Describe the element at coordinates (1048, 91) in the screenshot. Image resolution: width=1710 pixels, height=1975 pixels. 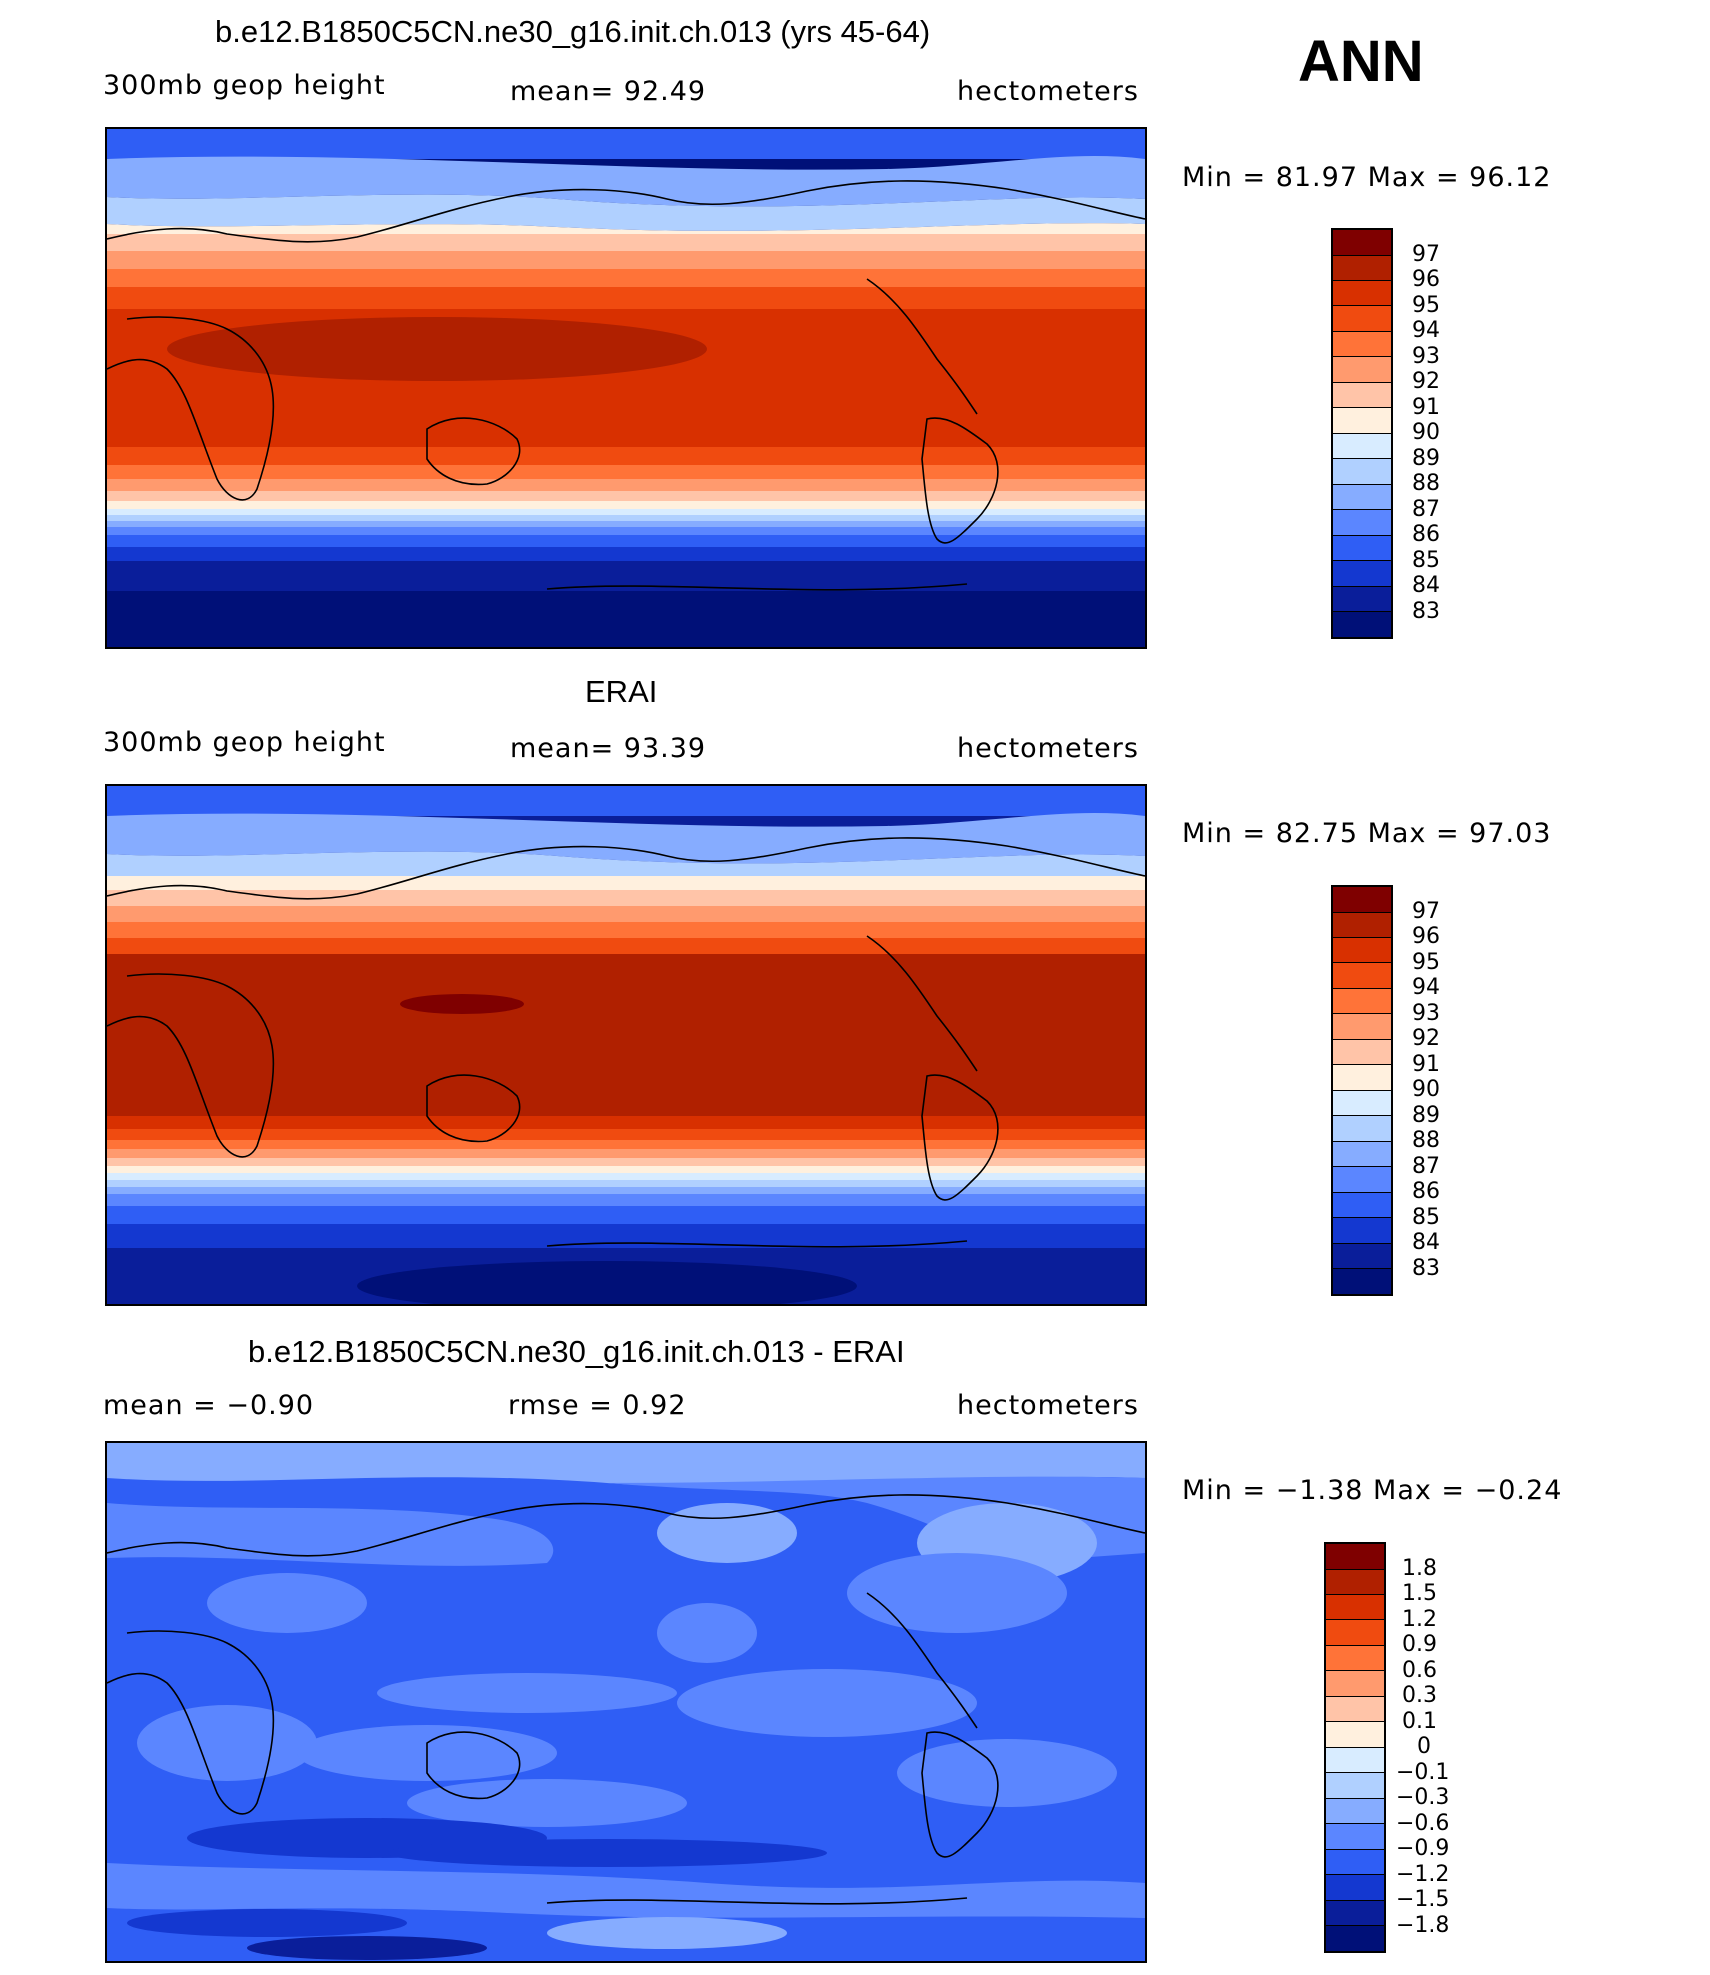
I see `panel-units-model: hectometers` at that location.